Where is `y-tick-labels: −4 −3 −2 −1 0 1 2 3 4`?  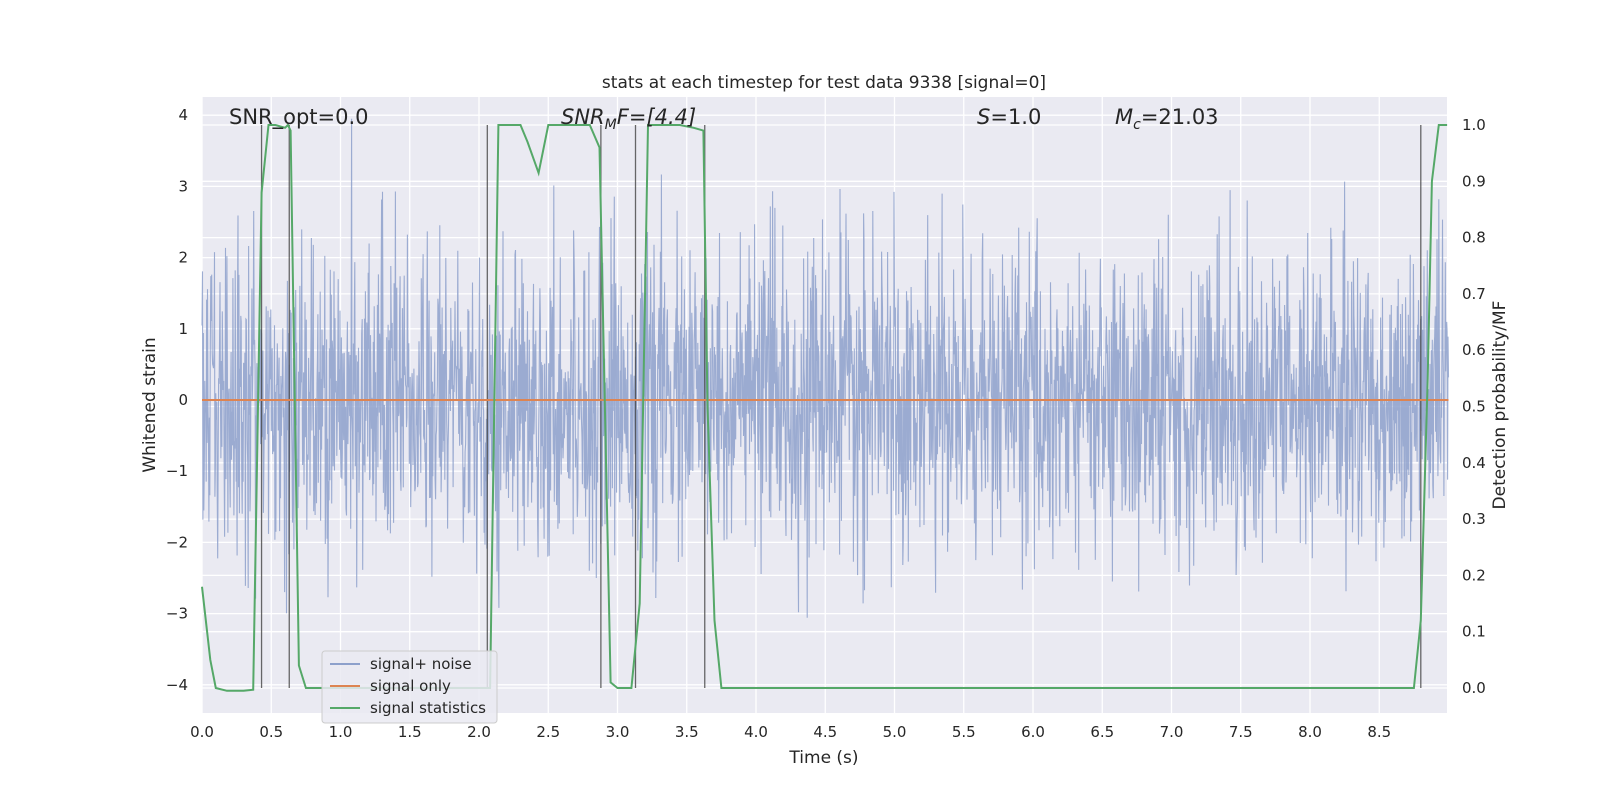 y-tick-labels: −4 −3 −2 −1 0 1 2 3 4 is located at coordinates (177, 400).